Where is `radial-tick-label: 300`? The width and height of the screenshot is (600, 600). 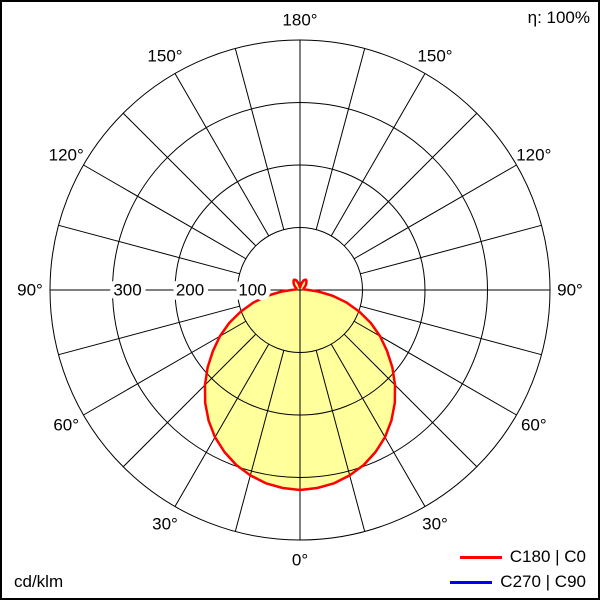
radial-tick-label: 300 is located at coordinates (127, 290).